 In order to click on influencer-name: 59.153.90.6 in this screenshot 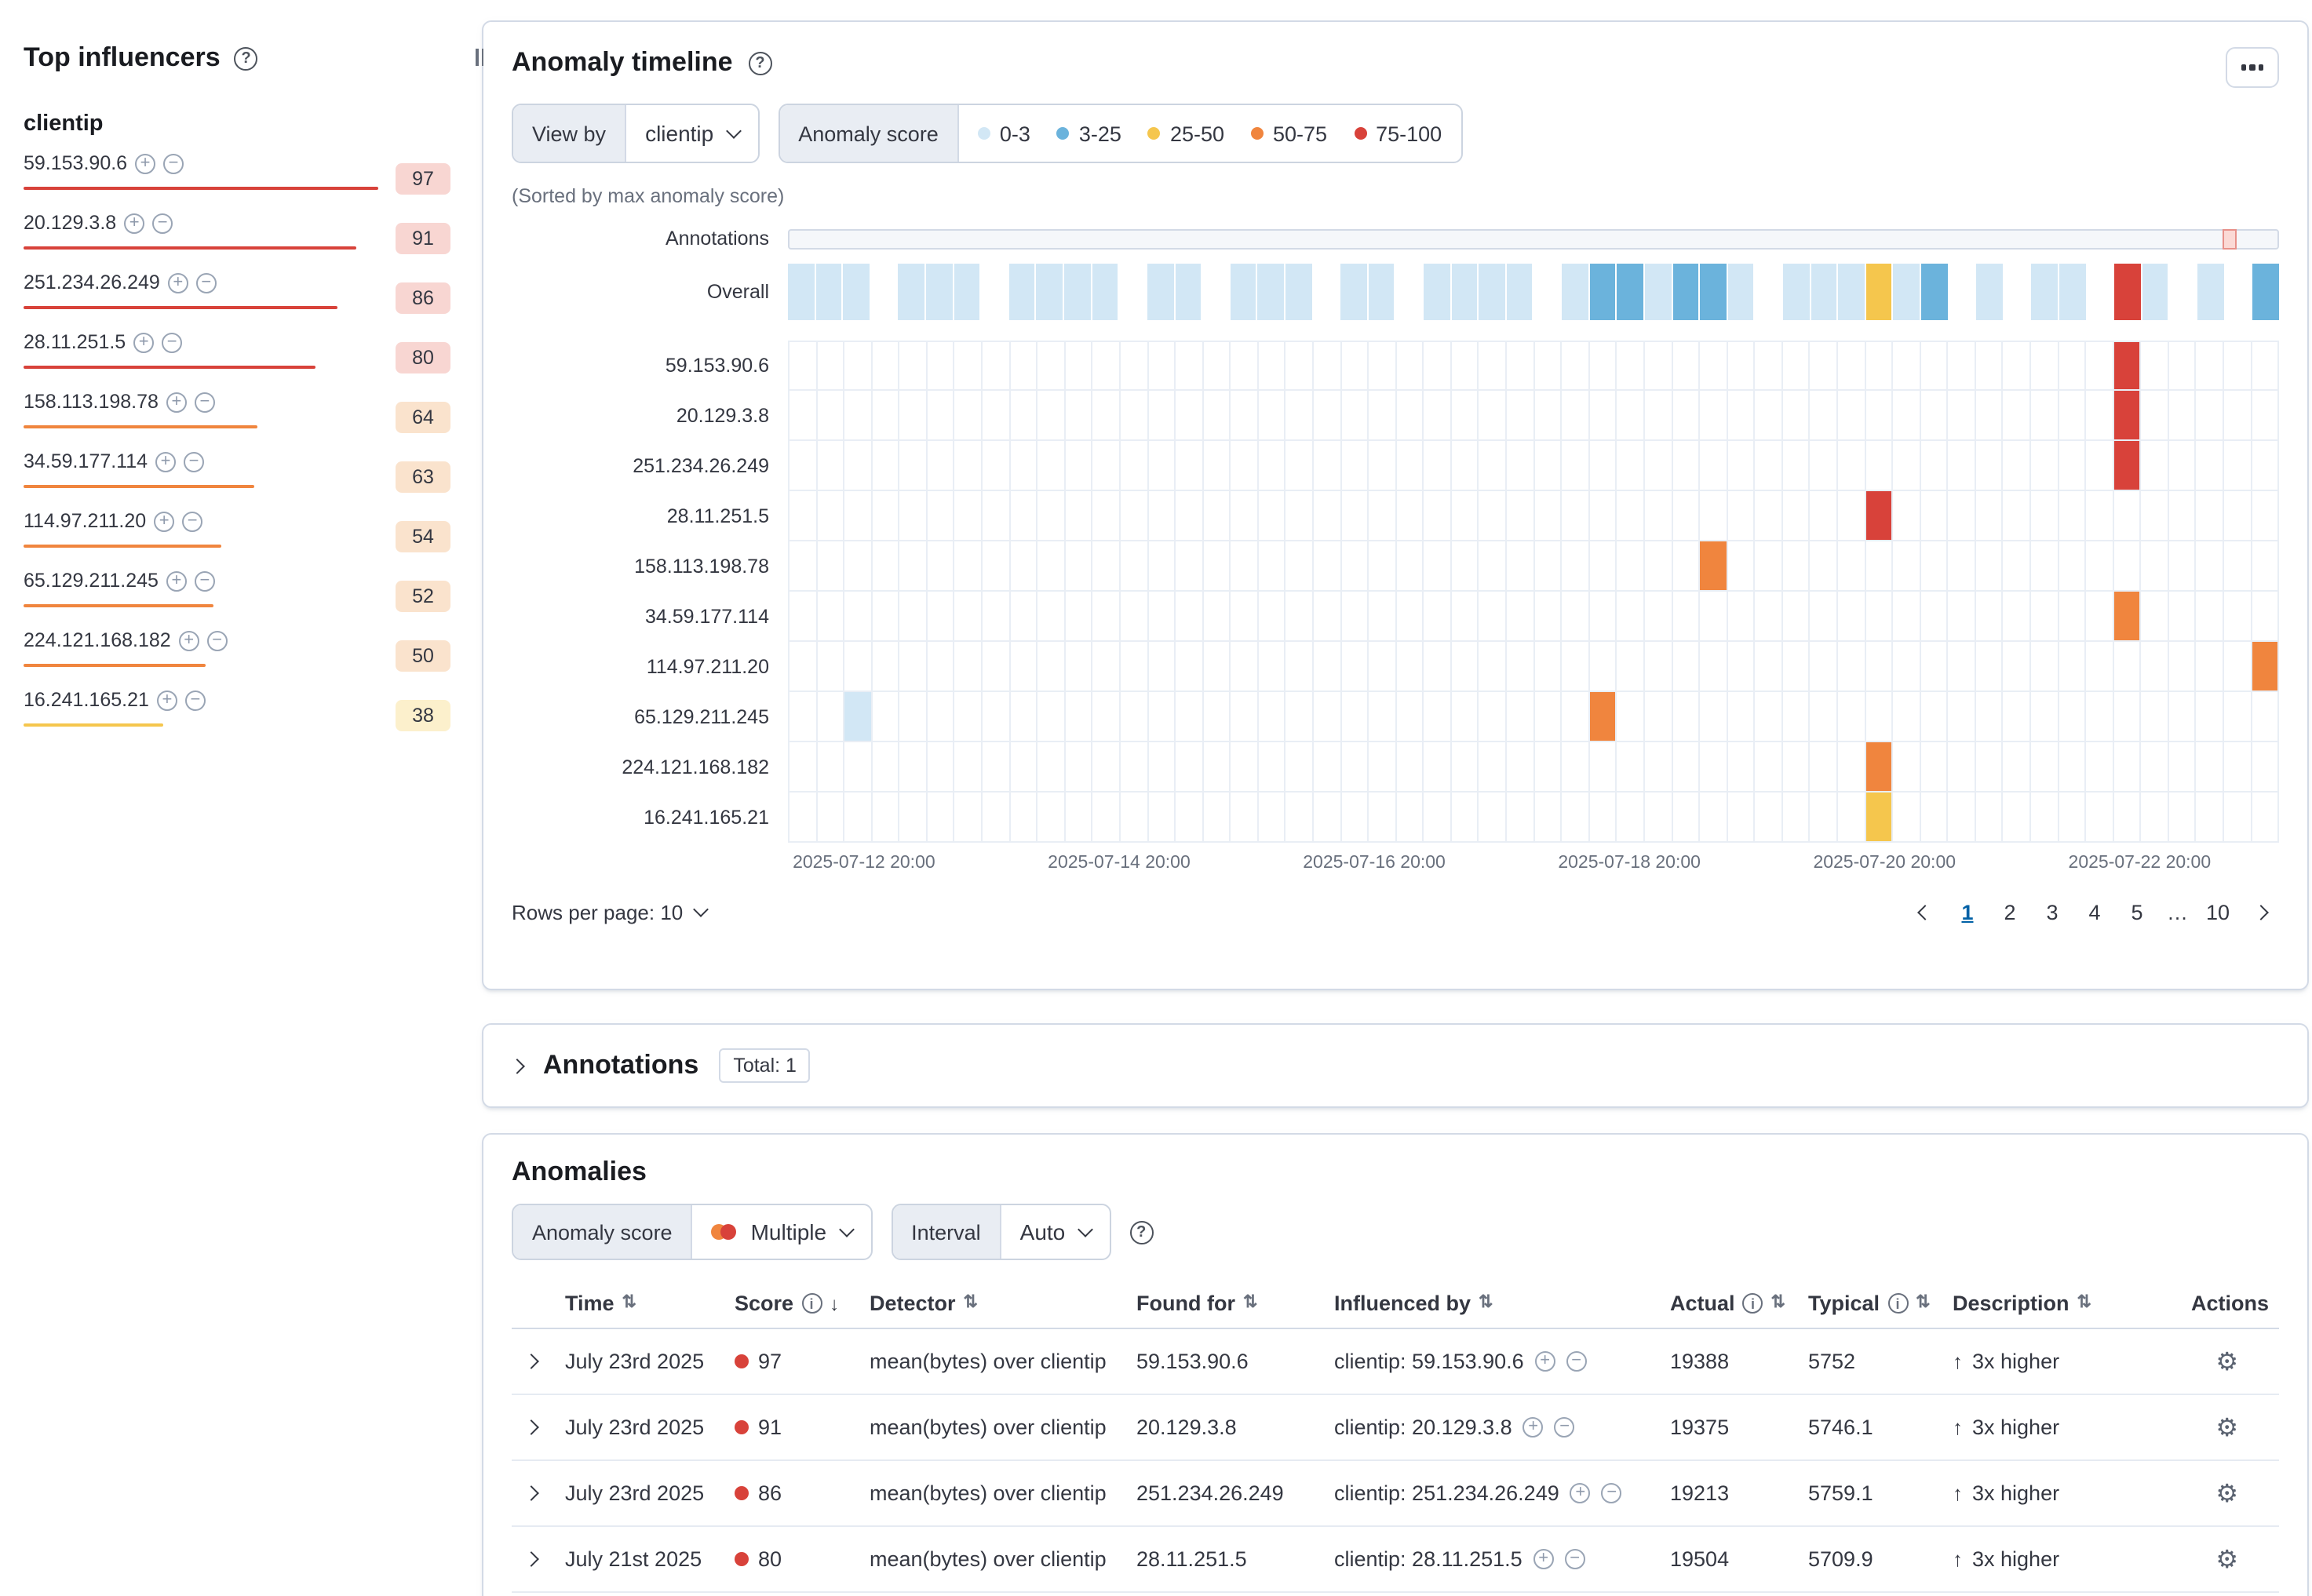, I will do `click(76, 163)`.